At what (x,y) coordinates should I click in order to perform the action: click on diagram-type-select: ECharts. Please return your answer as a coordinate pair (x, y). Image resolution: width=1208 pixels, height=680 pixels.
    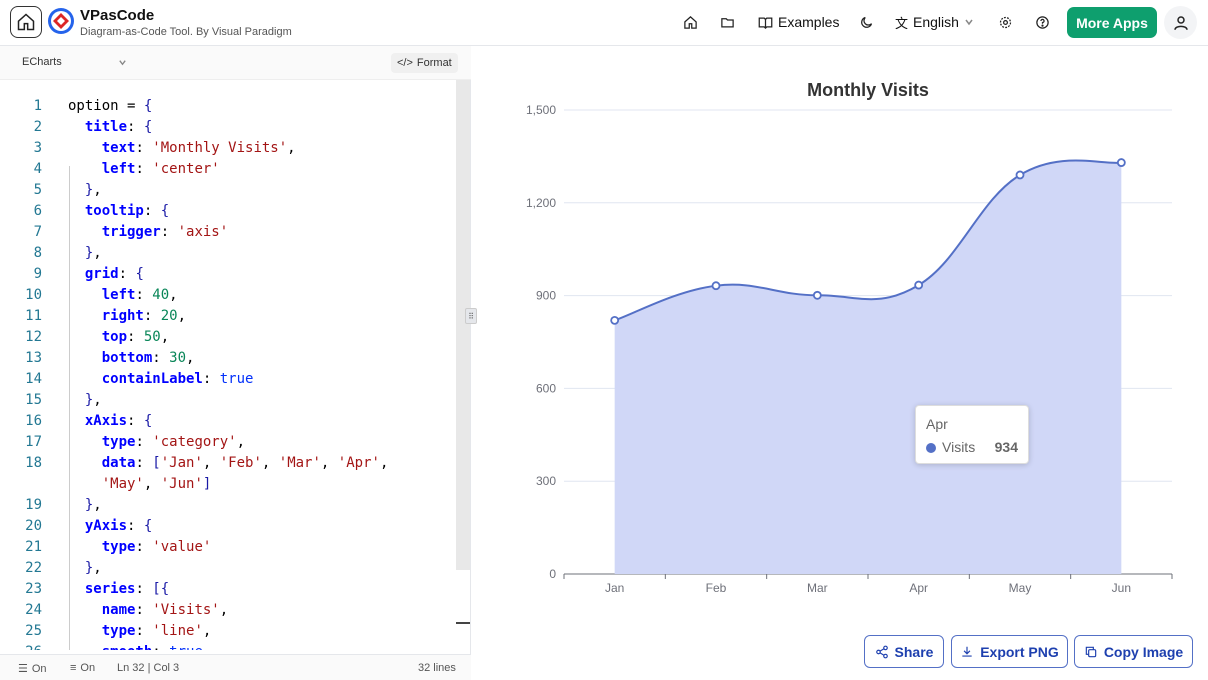
    Looking at the image, I should click on (74, 62).